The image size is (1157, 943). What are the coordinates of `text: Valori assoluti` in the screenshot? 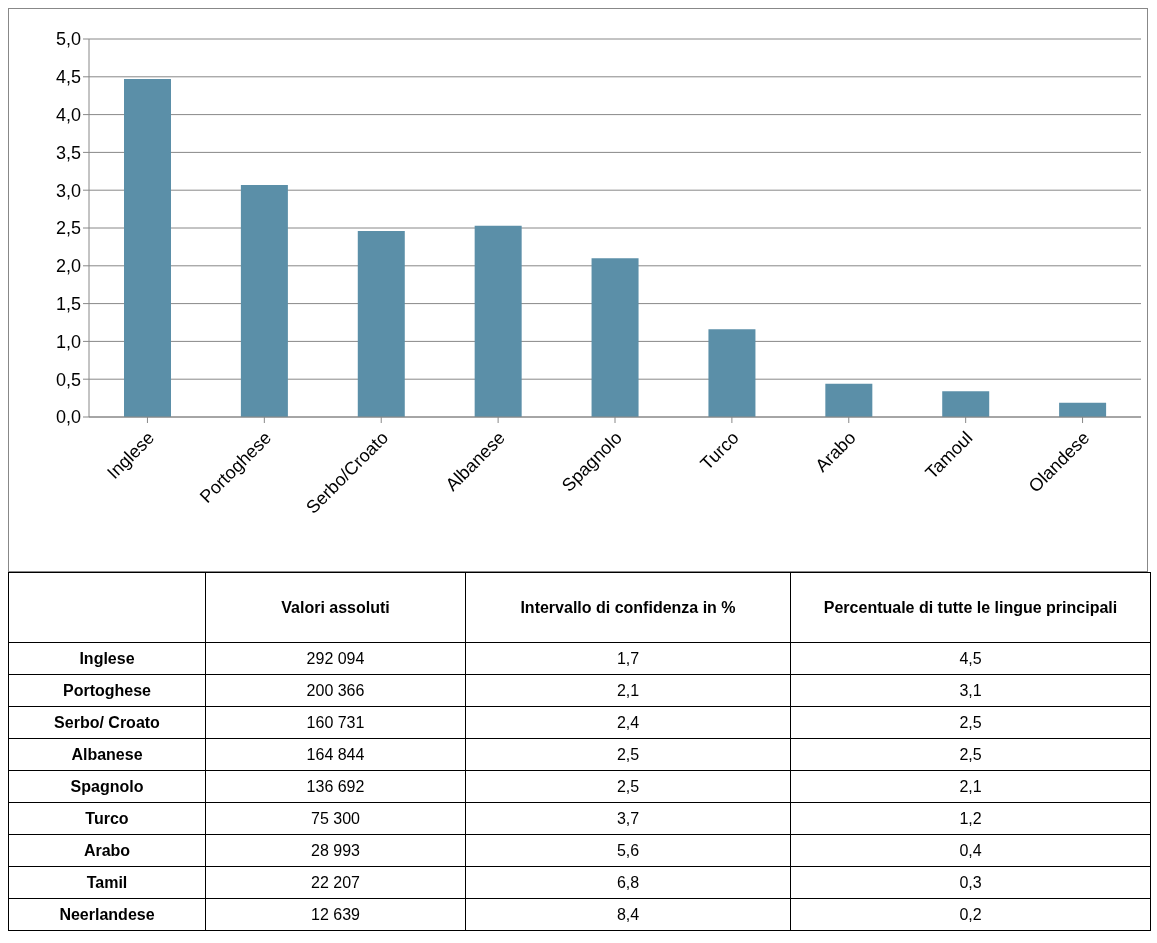 It's located at (335, 607).